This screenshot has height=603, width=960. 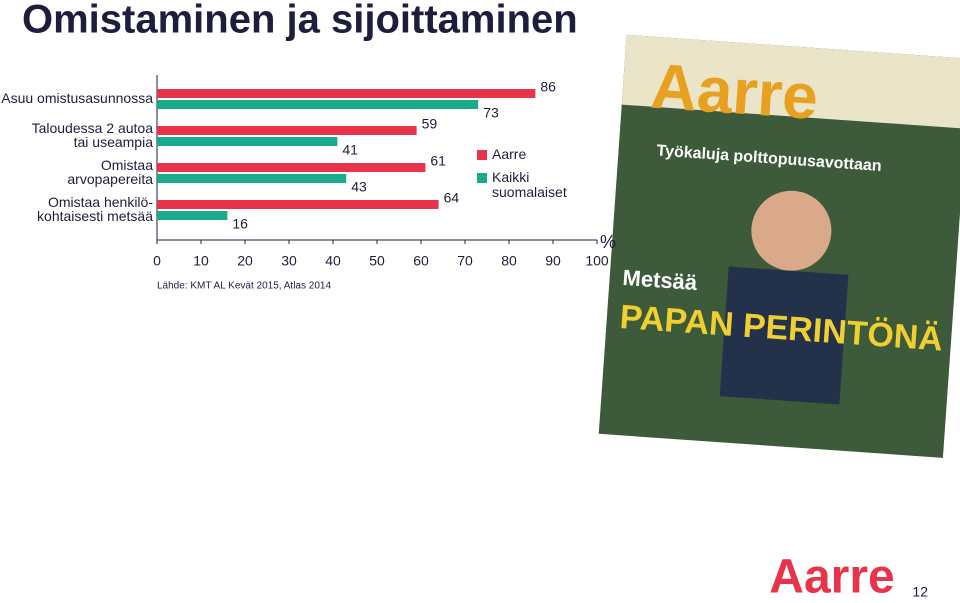 What do you see at coordinates (245, 261) in the screenshot?
I see `x-tick-label: 20` at bounding box center [245, 261].